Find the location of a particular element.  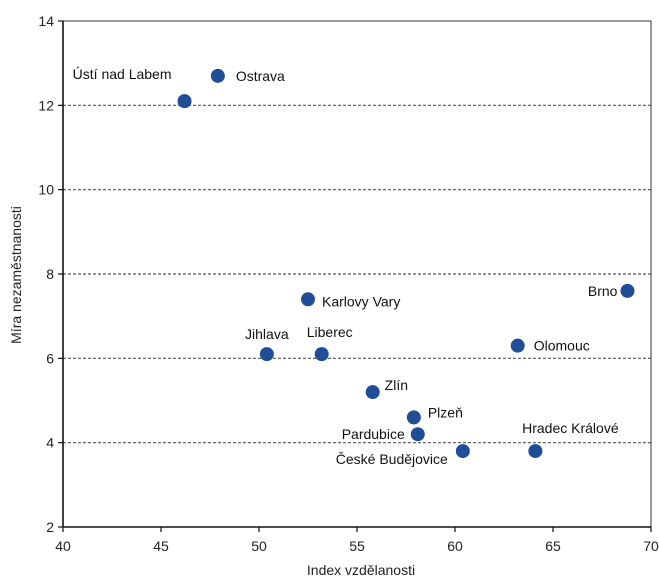

point-label: Pardubice is located at coordinates (373, 434).